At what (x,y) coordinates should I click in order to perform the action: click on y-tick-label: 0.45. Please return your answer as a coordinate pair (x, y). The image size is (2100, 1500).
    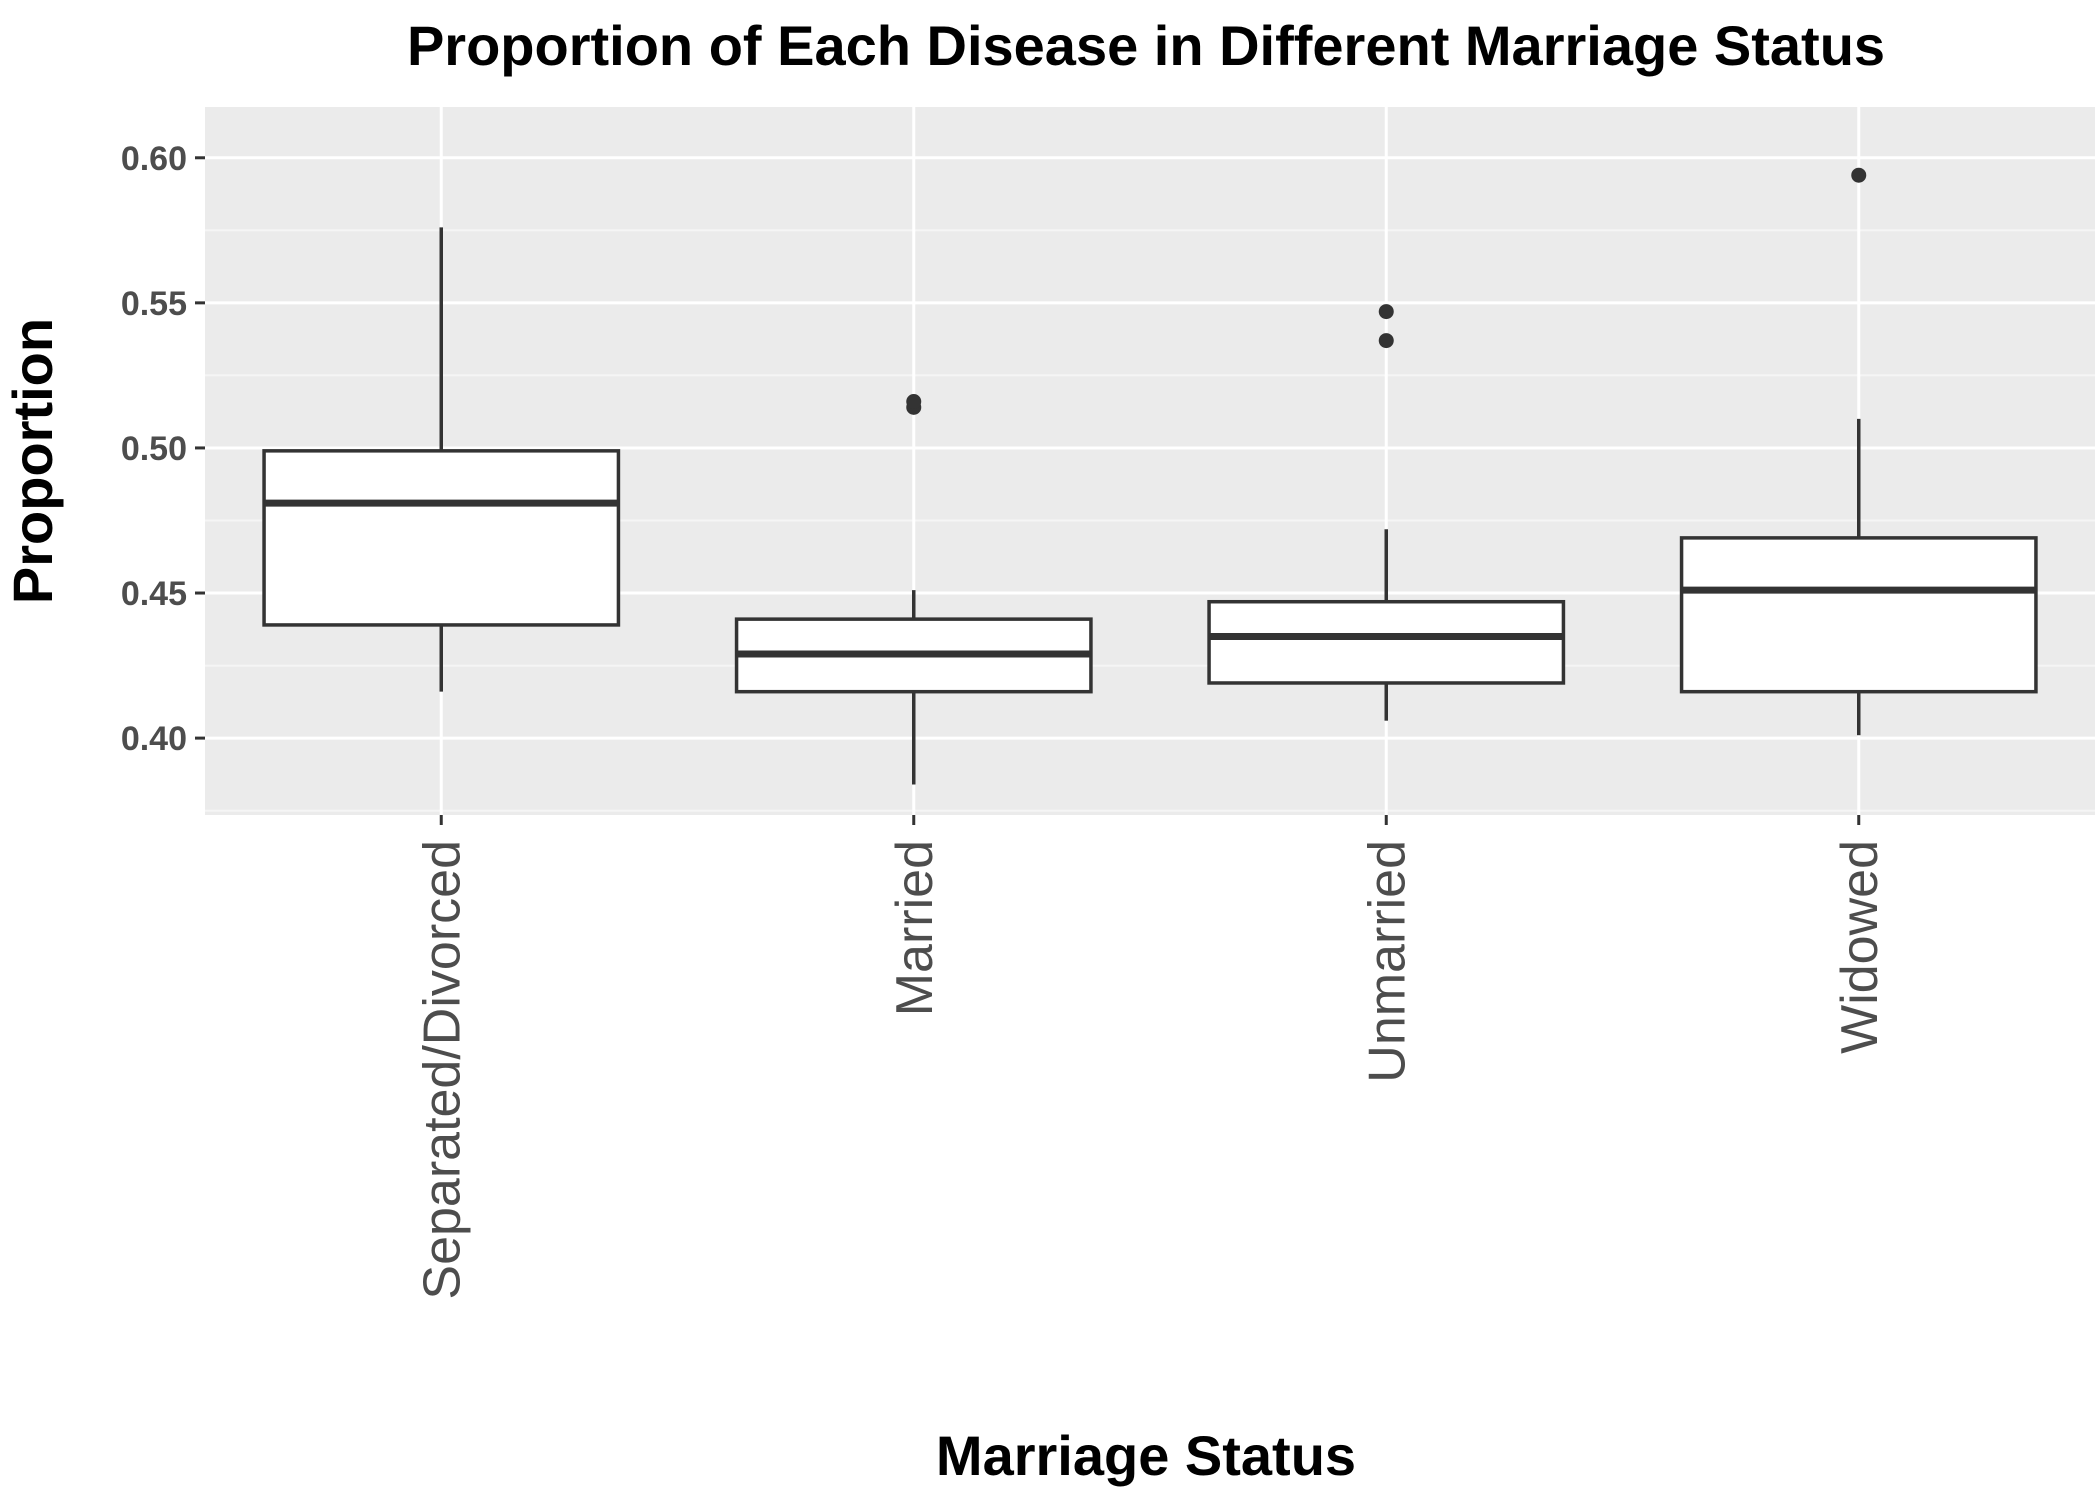
    Looking at the image, I should click on (154, 594).